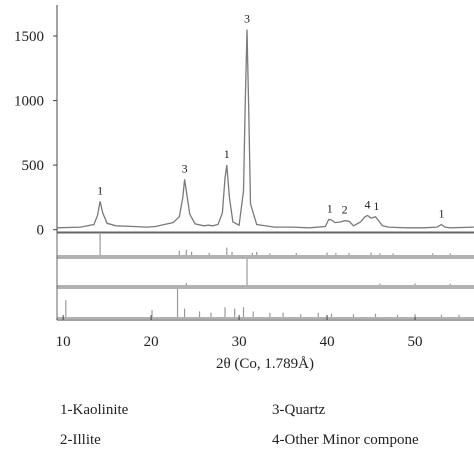  I want to click on x-axis-label: 2θ (Co, 1.789Å), so click(265, 364).